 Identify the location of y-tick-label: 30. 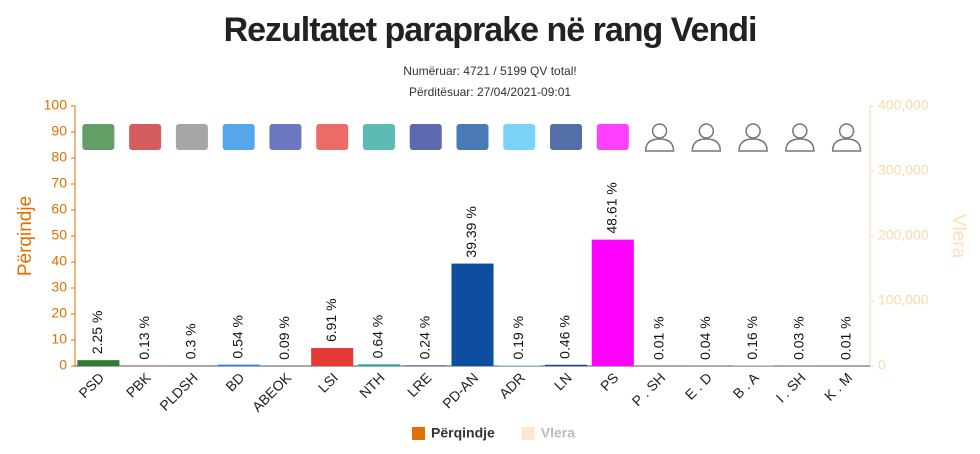
(59, 287).